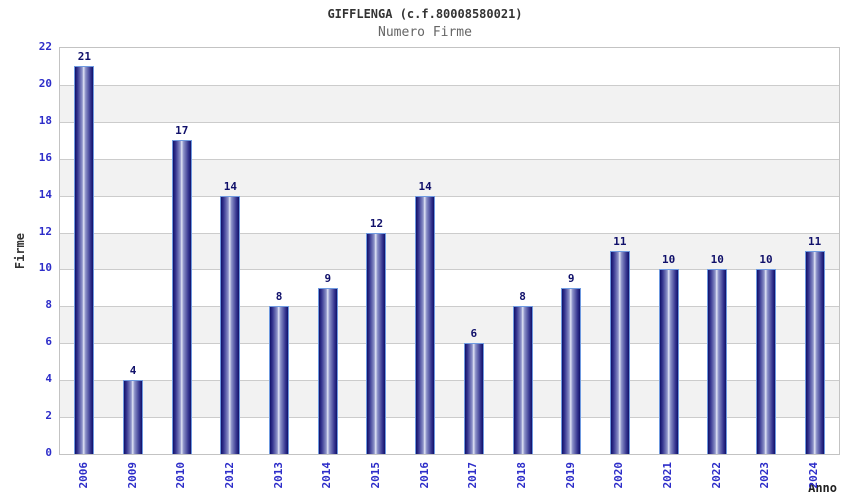 This screenshot has width=850, height=500. What do you see at coordinates (133, 371) in the screenshot?
I see `bar-value-label: 4` at bounding box center [133, 371].